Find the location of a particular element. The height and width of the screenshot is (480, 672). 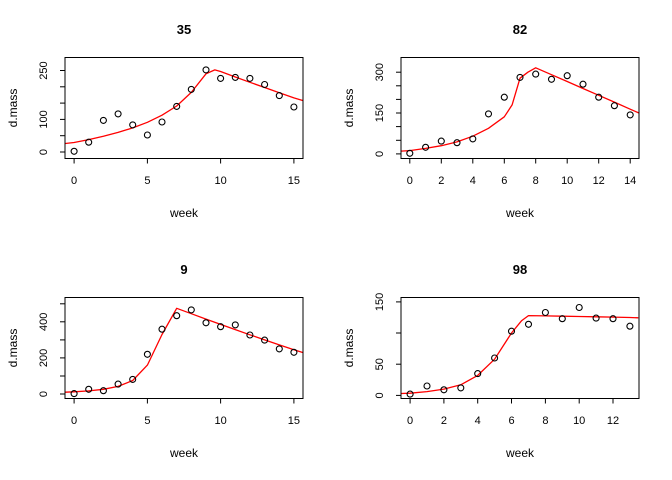

panel-title: 35 is located at coordinates (184, 29).